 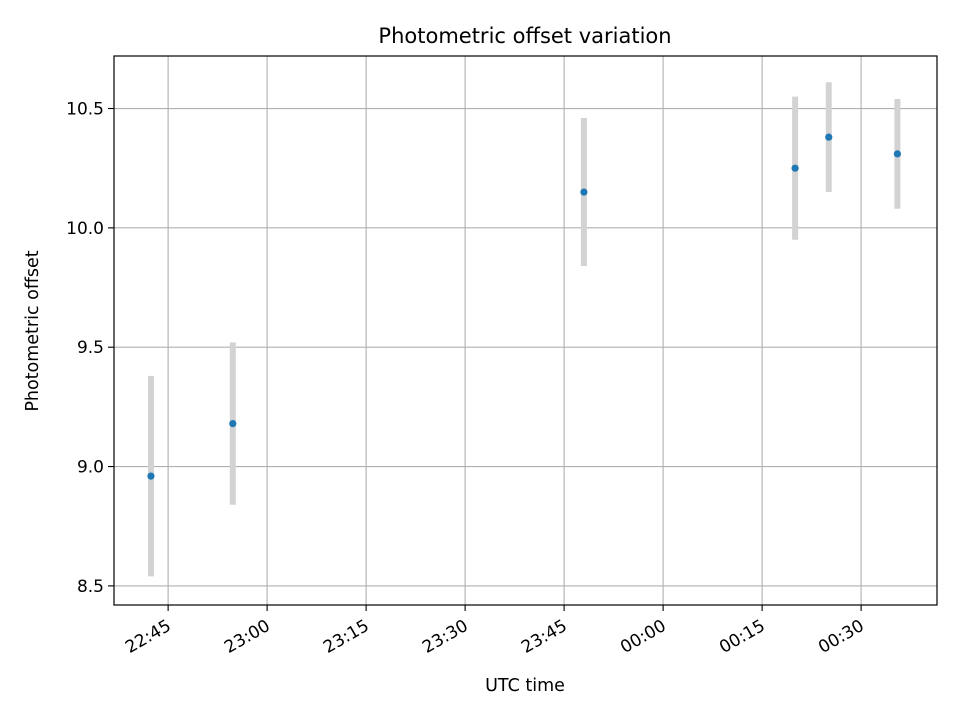 I want to click on y-tick-label: 8.5, so click(x=90, y=587).